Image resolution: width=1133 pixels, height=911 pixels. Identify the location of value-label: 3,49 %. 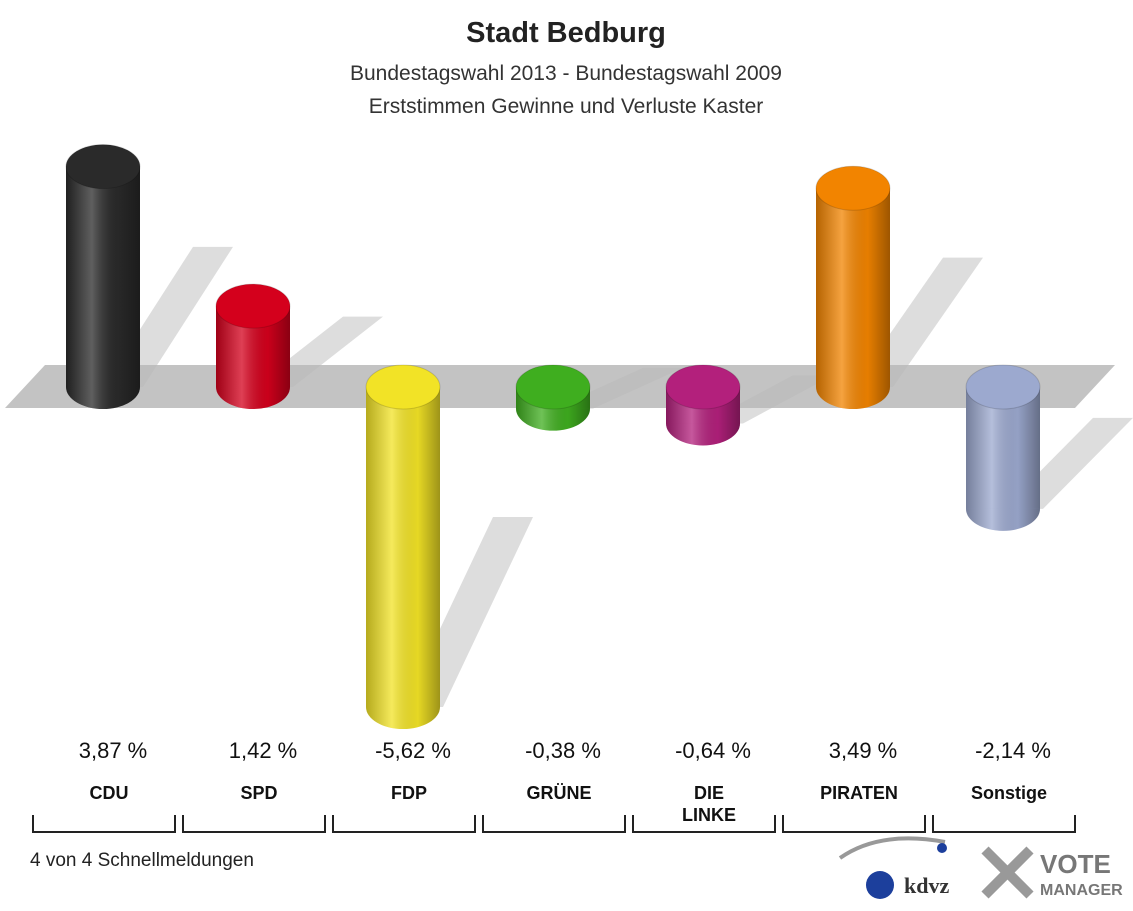
(863, 750).